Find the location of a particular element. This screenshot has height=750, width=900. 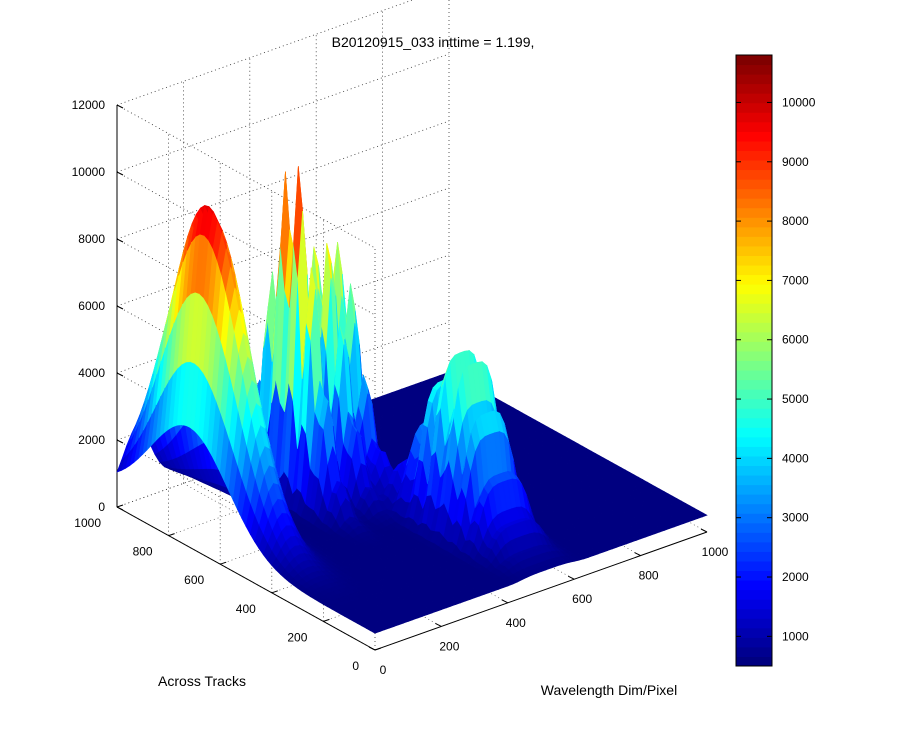

colorbar-tick-label: 9000 is located at coordinates (795, 162).